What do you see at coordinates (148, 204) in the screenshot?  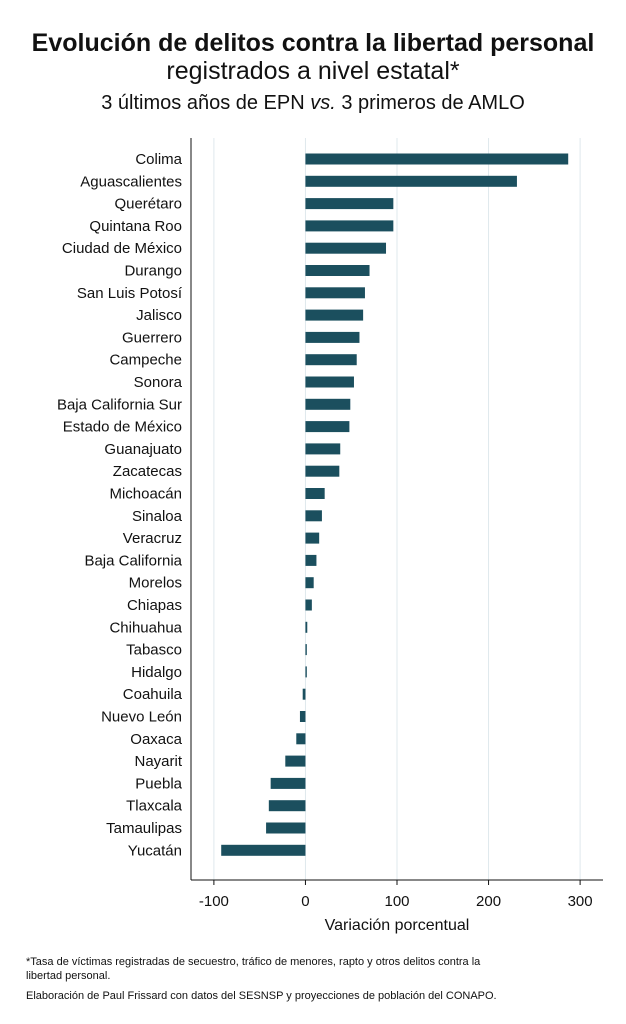 I see `category-label: Querétaro` at bounding box center [148, 204].